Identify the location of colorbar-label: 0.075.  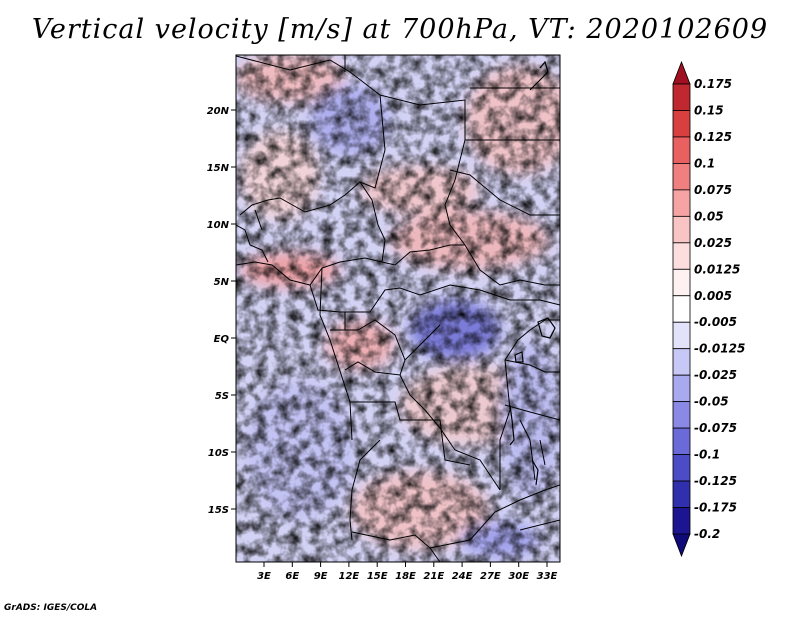
(713, 190).